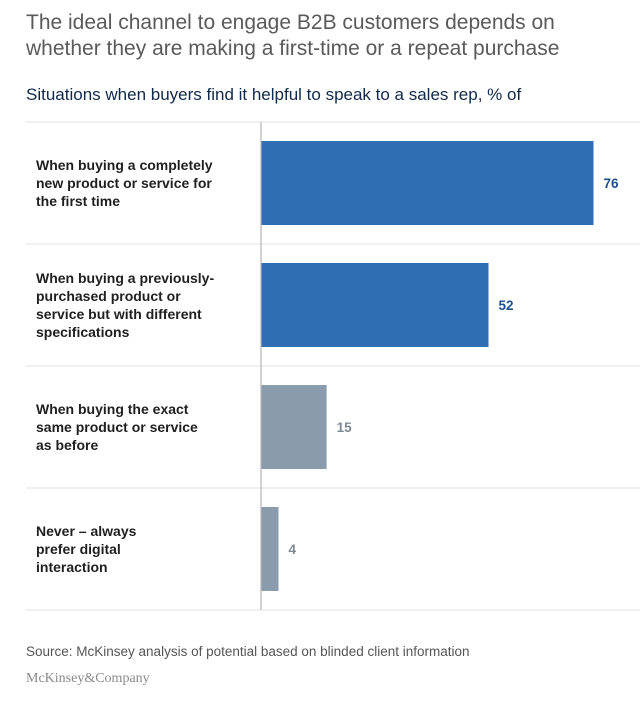  What do you see at coordinates (78, 549) in the screenshot?
I see `category-label-line: prefer digital` at bounding box center [78, 549].